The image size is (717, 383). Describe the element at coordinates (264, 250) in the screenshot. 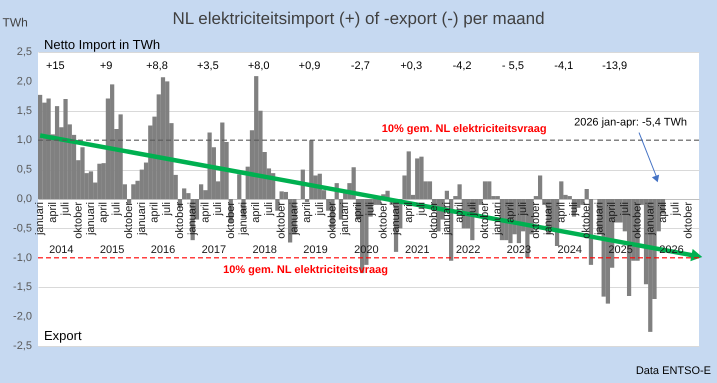

I see `annotation: 2018` at that location.